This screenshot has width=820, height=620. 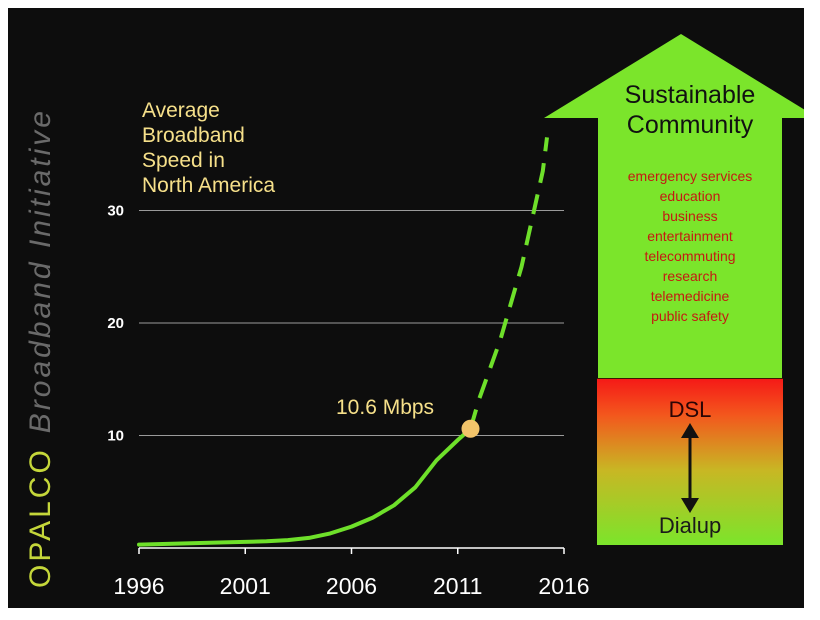 What do you see at coordinates (690, 95) in the screenshot?
I see `arrow-title-line: Sustainable` at bounding box center [690, 95].